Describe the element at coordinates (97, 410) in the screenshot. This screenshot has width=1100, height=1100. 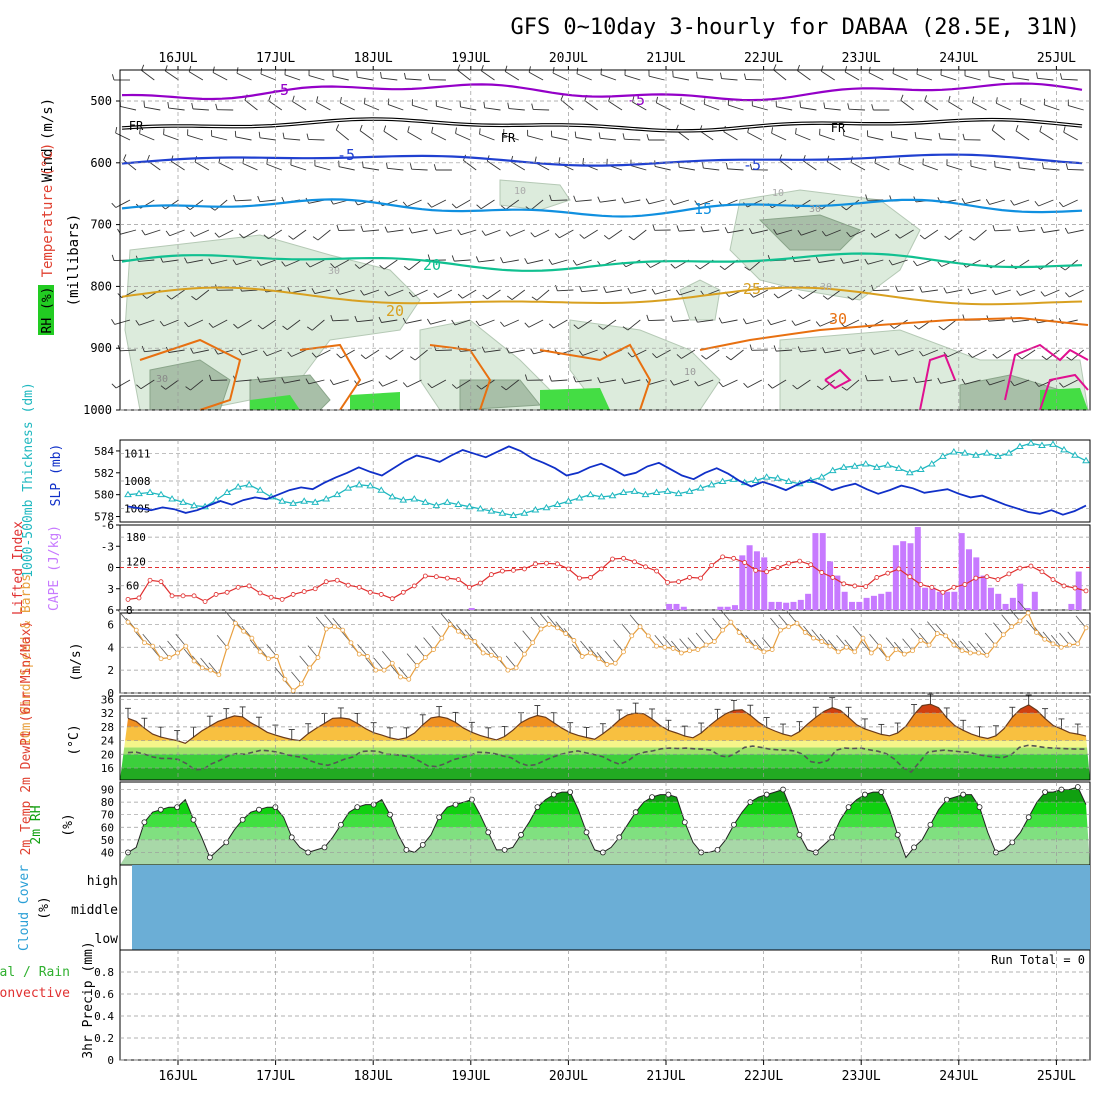
I see `upper-pressure-tick-label: 1000` at that location.